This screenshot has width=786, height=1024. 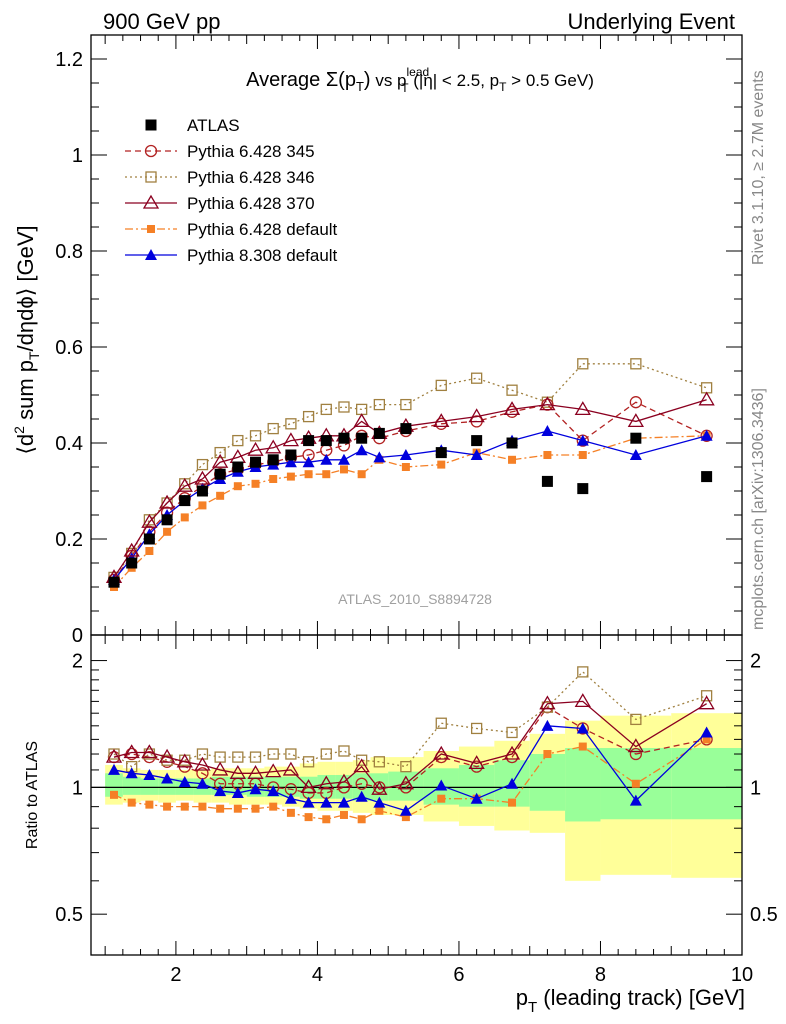 What do you see at coordinates (755, 662) in the screenshot?
I see `ratio-y-tick-label-right: 2` at bounding box center [755, 662].